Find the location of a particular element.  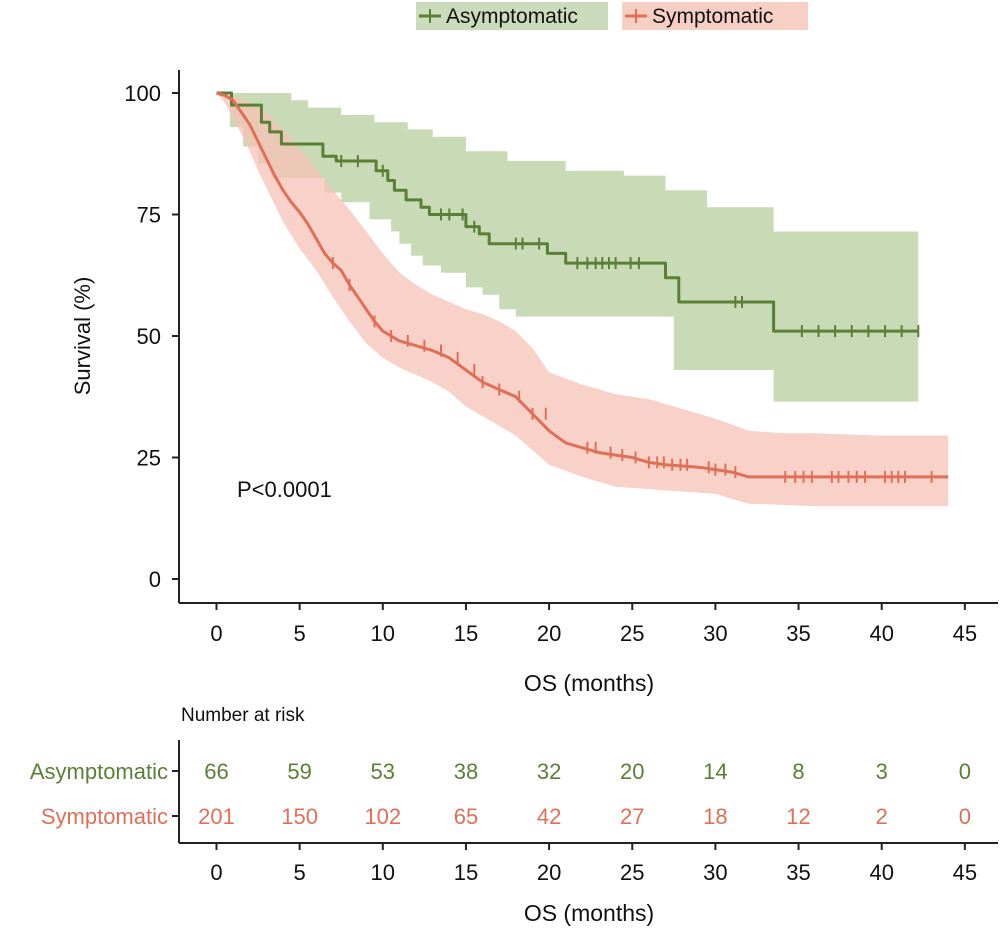

risk-value-symptomatic: 201 is located at coordinates (216, 816).